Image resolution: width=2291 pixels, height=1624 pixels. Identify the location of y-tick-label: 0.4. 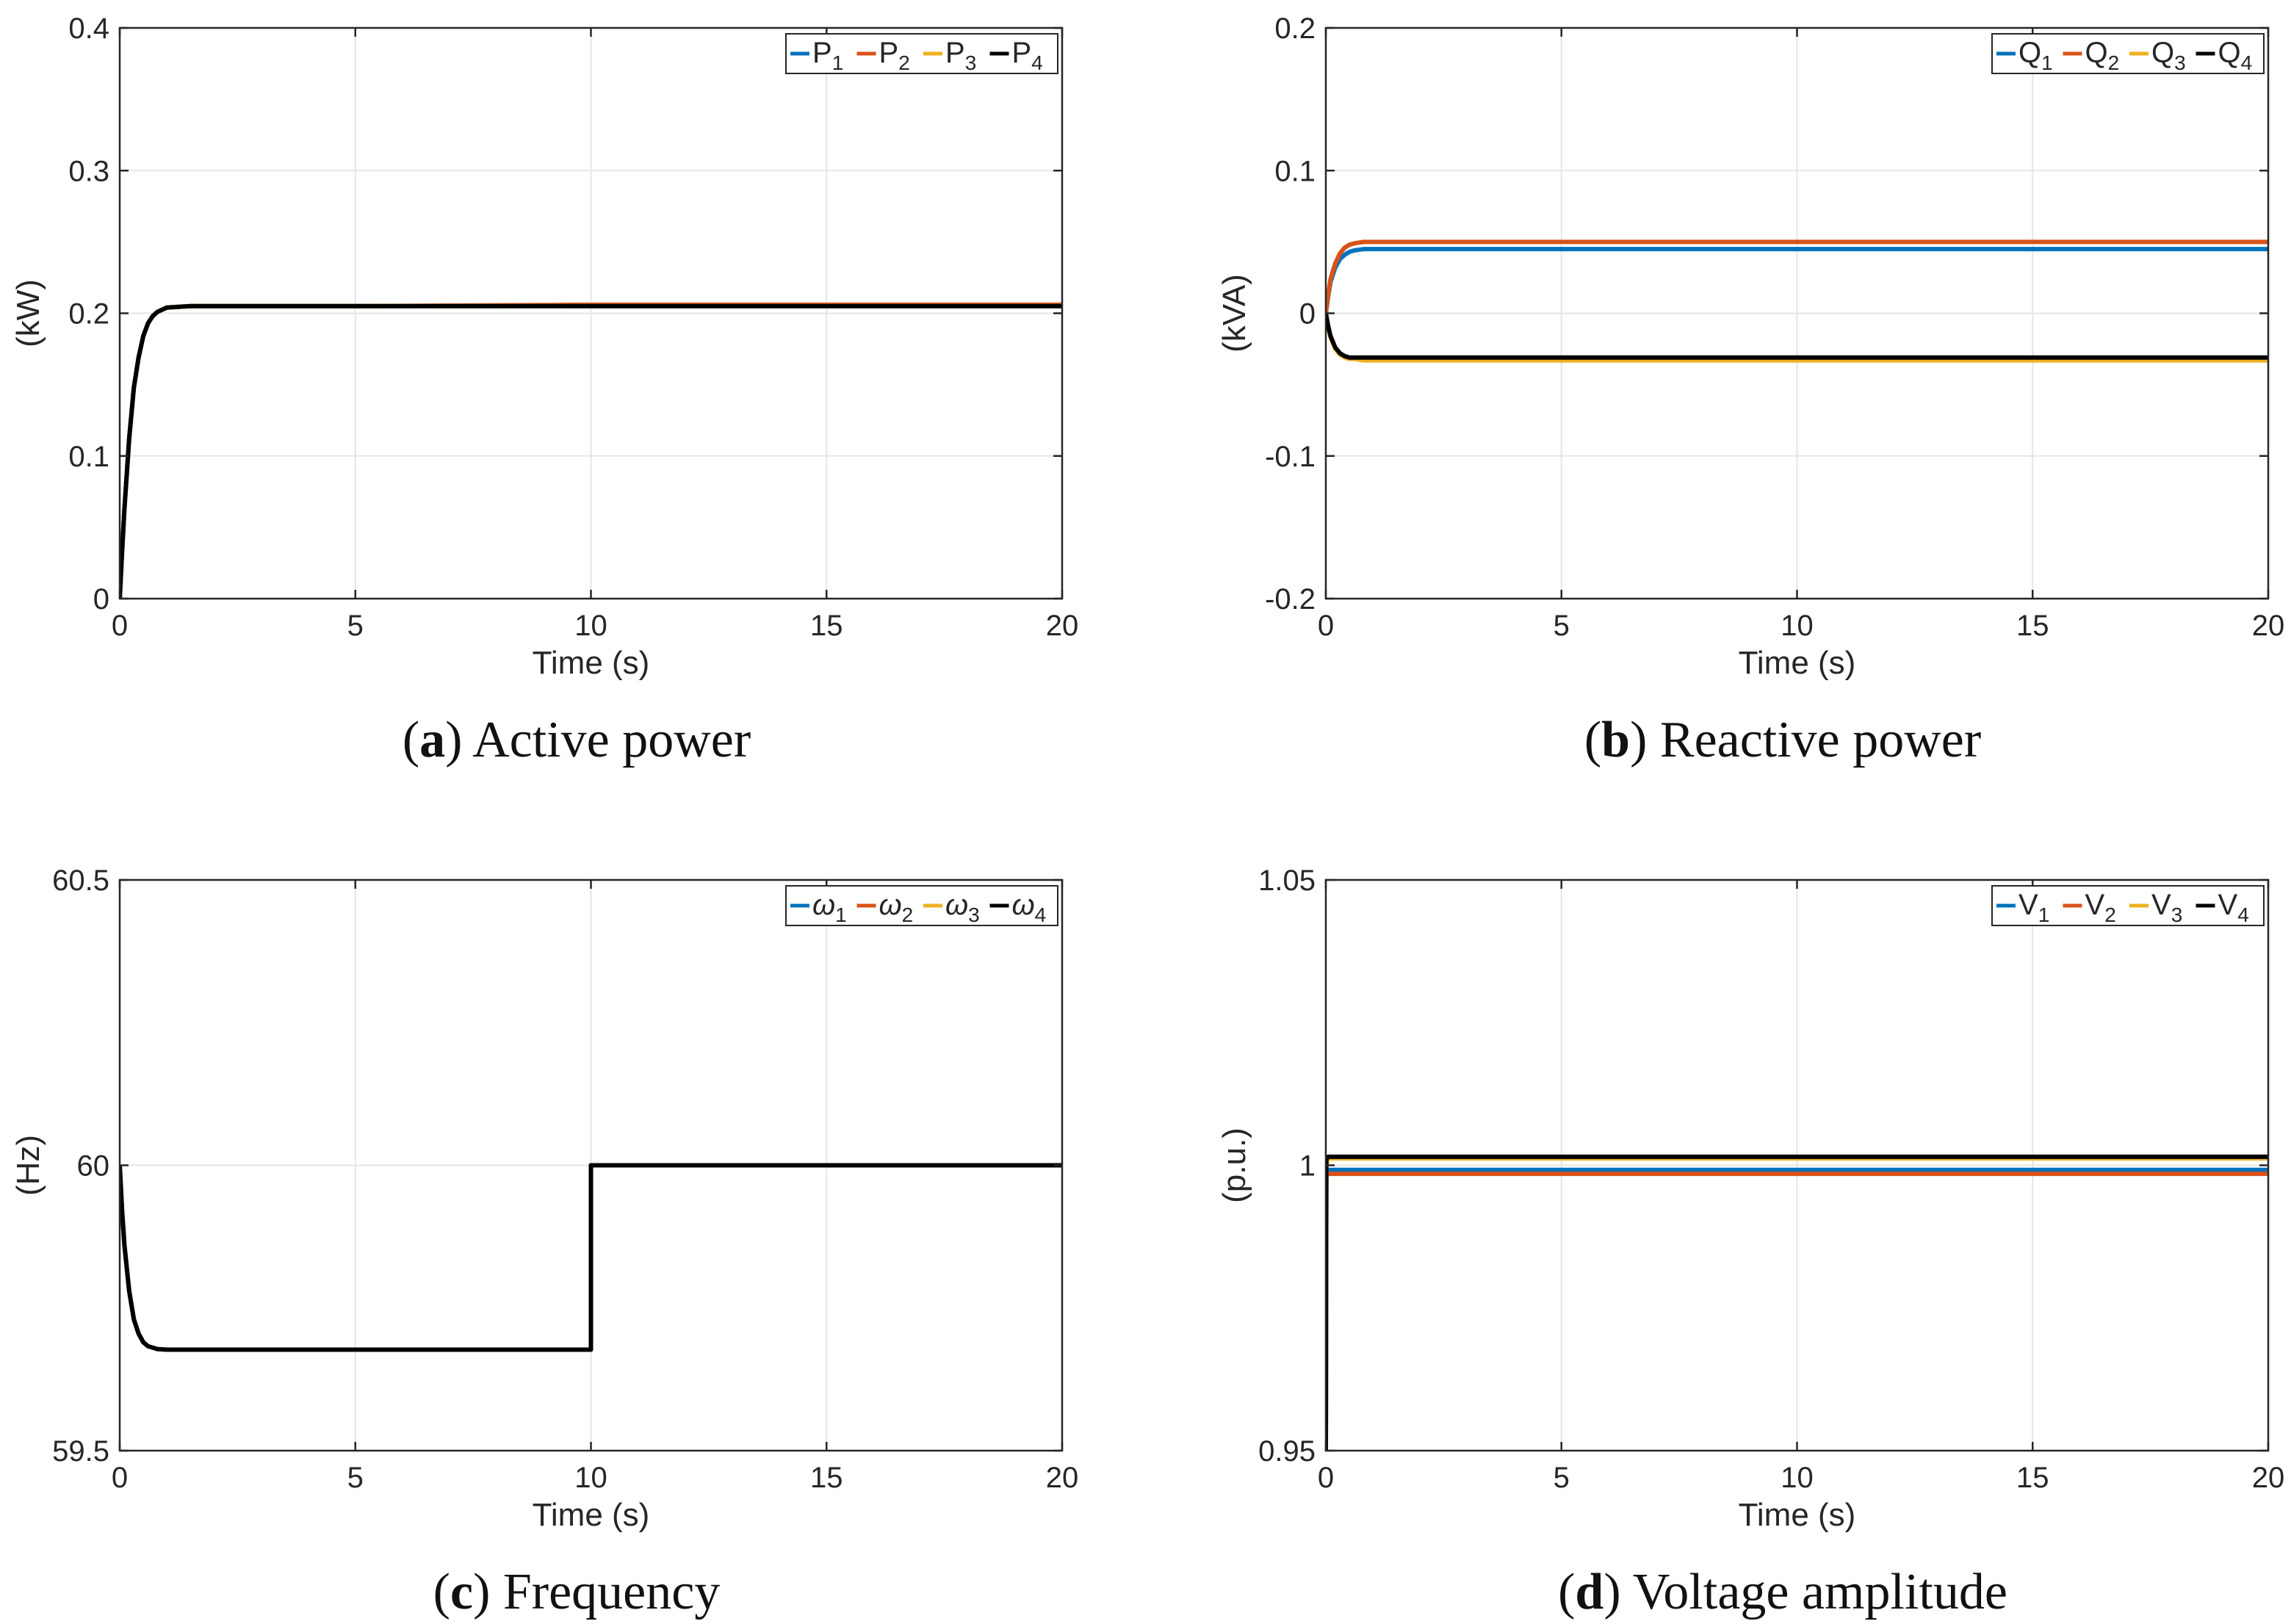
(88, 28).